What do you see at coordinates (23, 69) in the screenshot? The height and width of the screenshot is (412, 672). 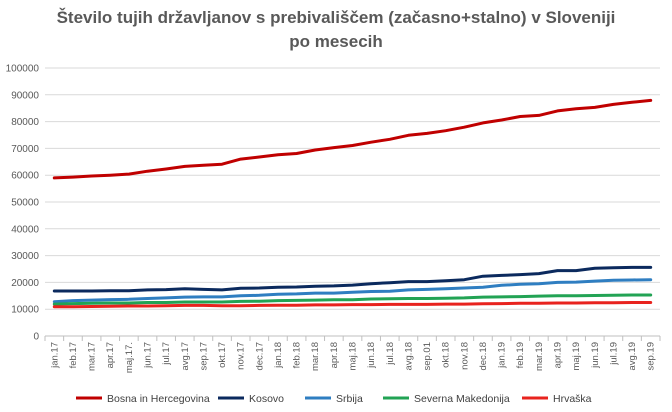 I see `y-tick-label: 100000` at bounding box center [23, 69].